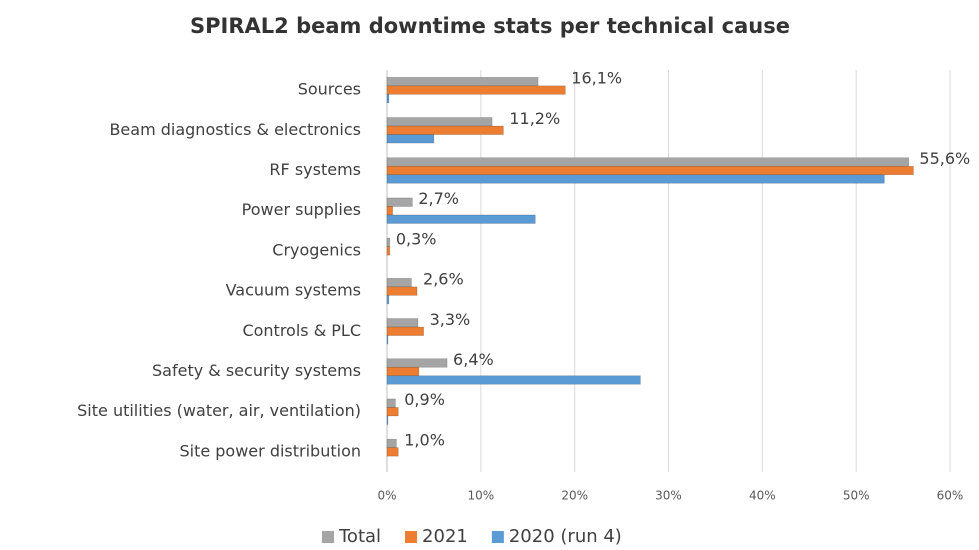 This screenshot has width=979, height=550. What do you see at coordinates (450, 319) in the screenshot?
I see `data-label: 3,3%` at bounding box center [450, 319].